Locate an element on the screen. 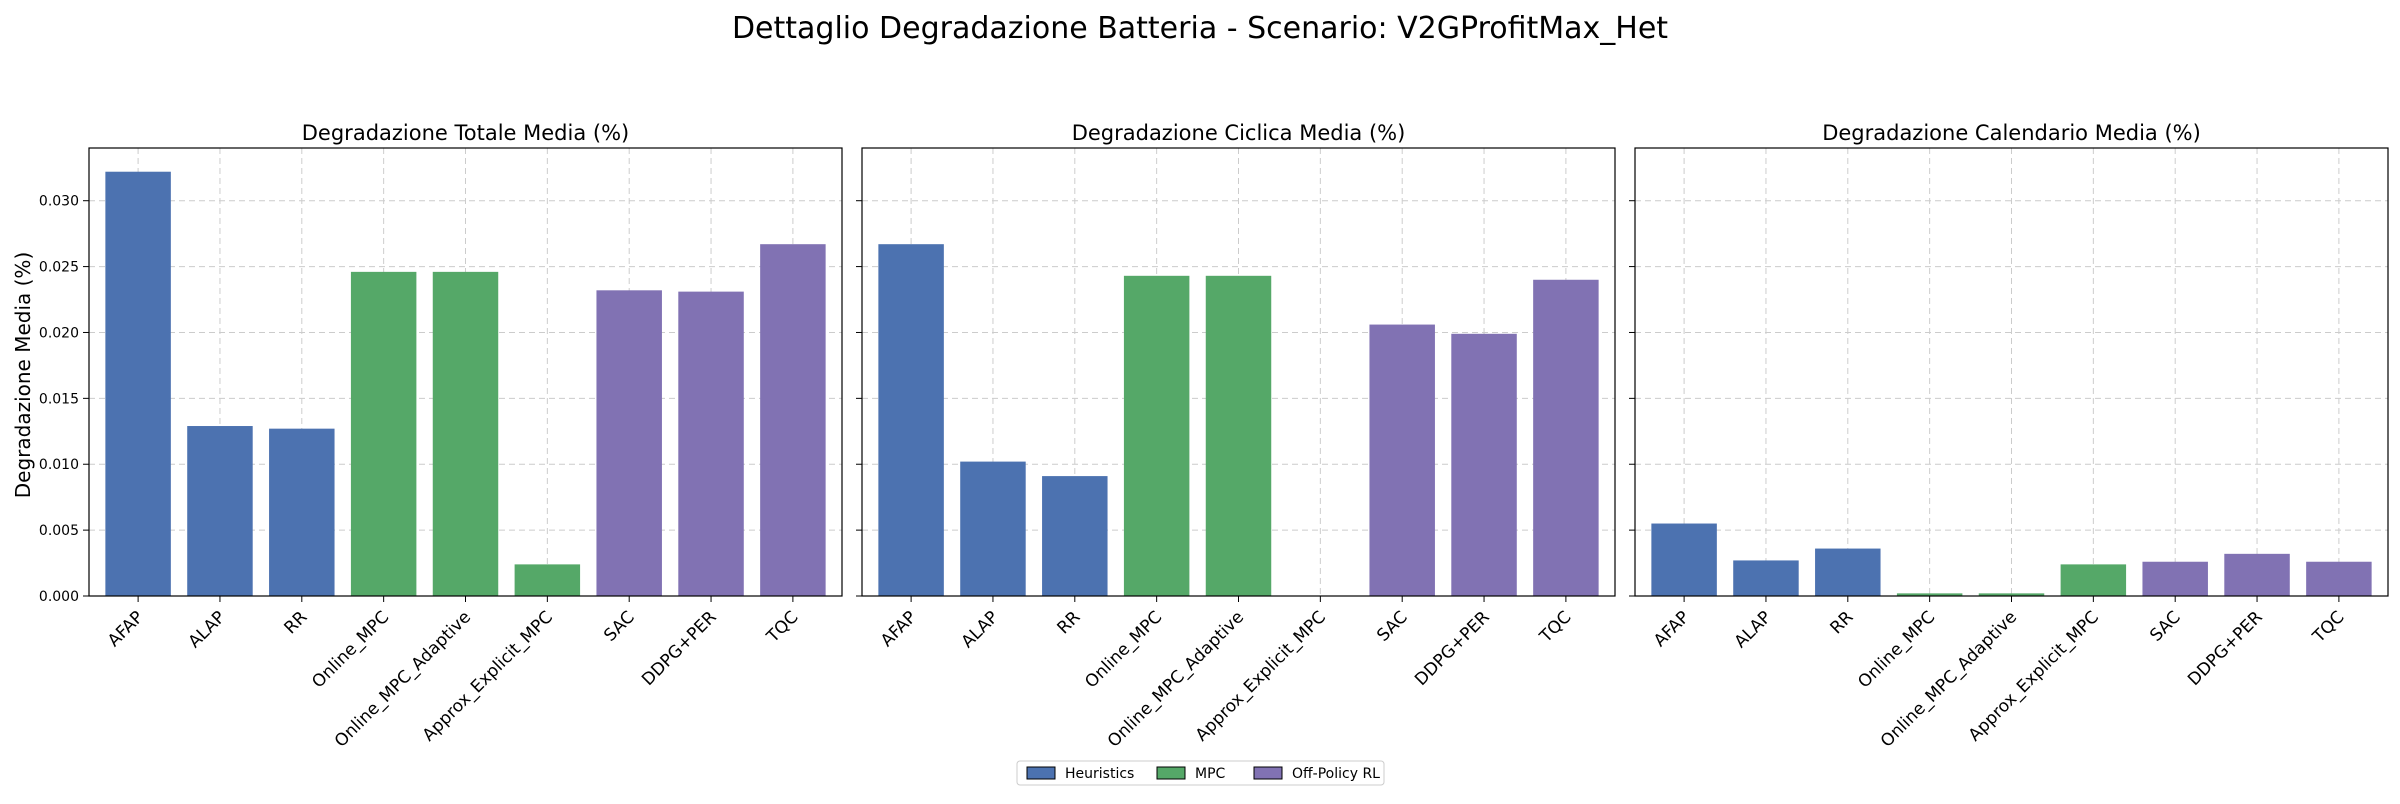  panel-title: Degradazione Ciclica Media (%) is located at coordinates (1239, 133).